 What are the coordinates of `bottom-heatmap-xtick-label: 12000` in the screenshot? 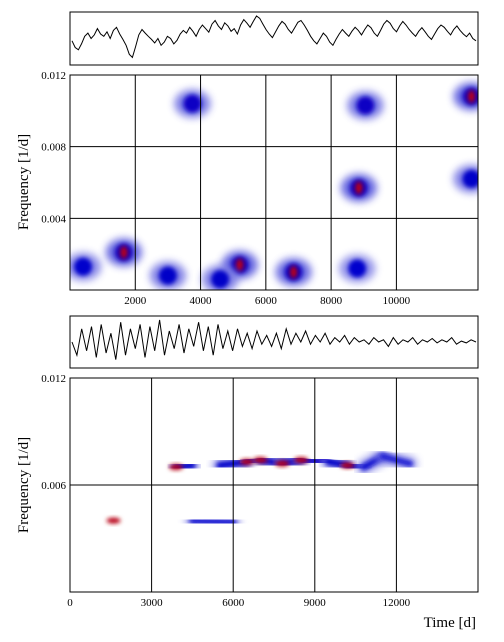 It's located at (397, 603).